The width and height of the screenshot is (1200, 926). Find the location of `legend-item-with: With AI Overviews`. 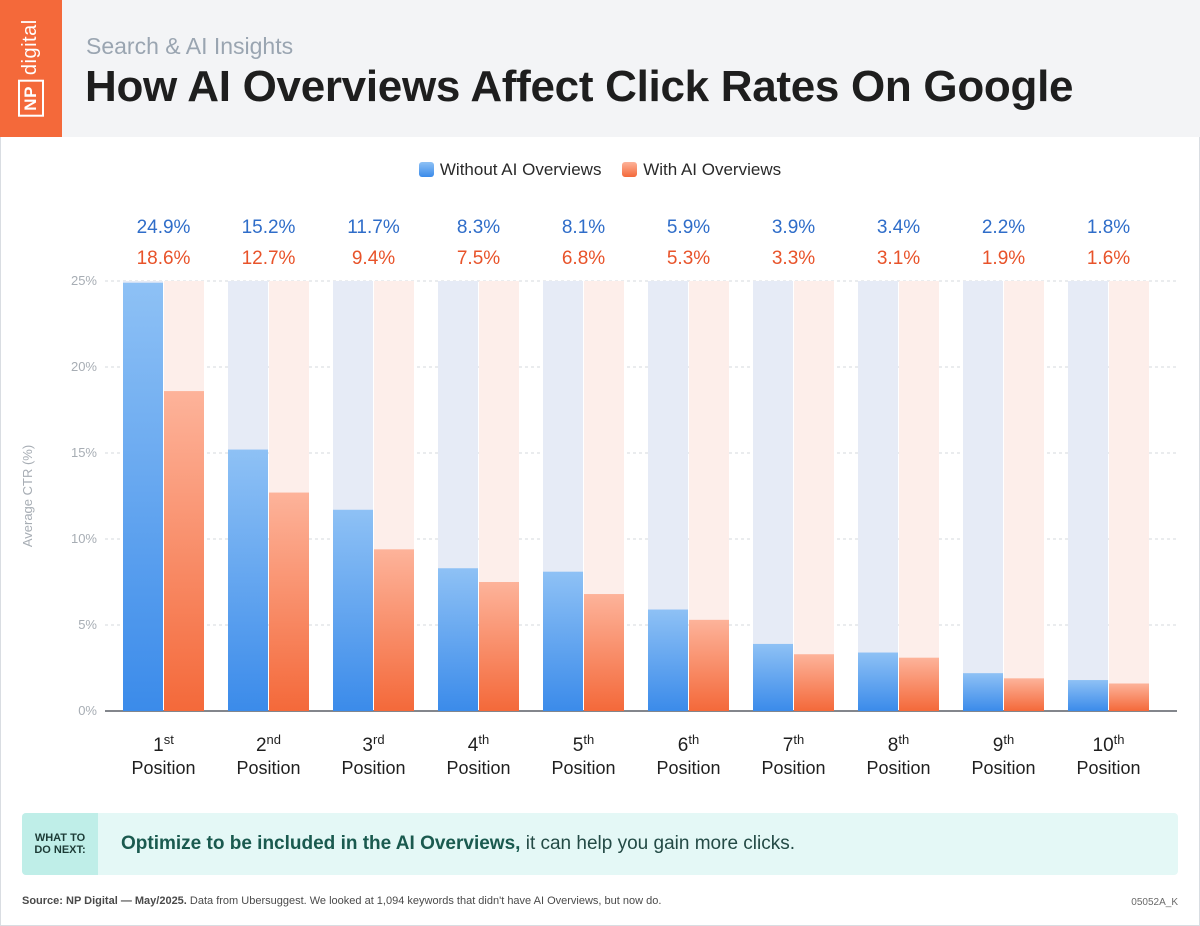

legend-item-with: With AI Overviews is located at coordinates (701, 170).